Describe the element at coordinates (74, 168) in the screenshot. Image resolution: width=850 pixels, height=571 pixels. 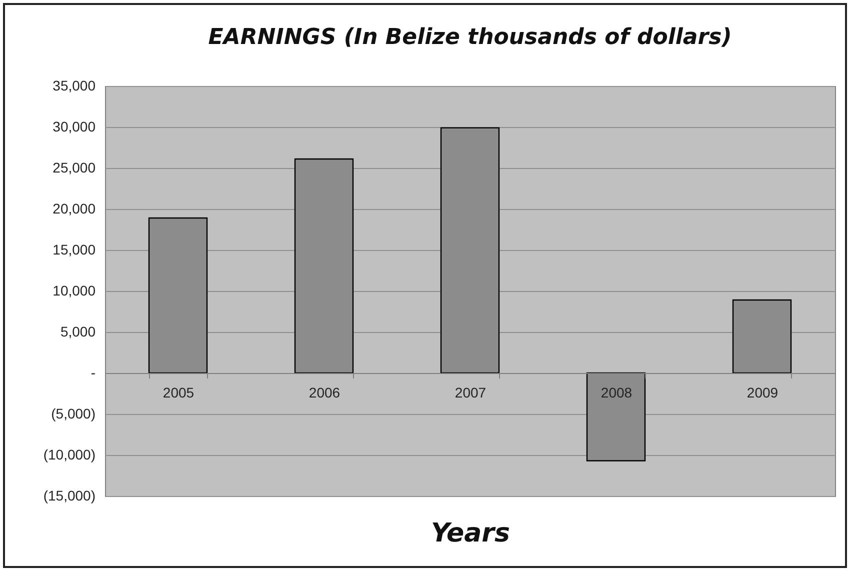
I see `y-tick-label: 25,000` at that location.